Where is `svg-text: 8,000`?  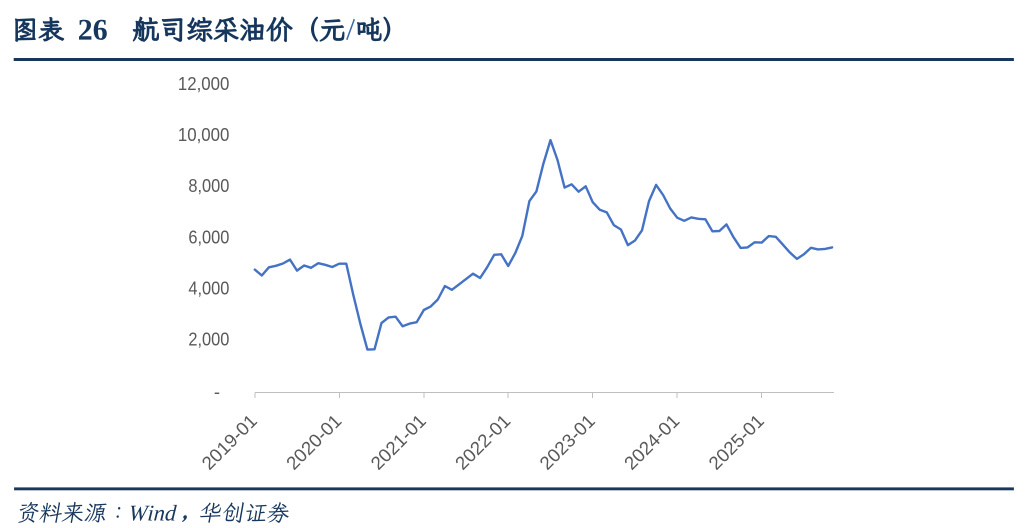
svg-text: 8,000 is located at coordinates (208, 185).